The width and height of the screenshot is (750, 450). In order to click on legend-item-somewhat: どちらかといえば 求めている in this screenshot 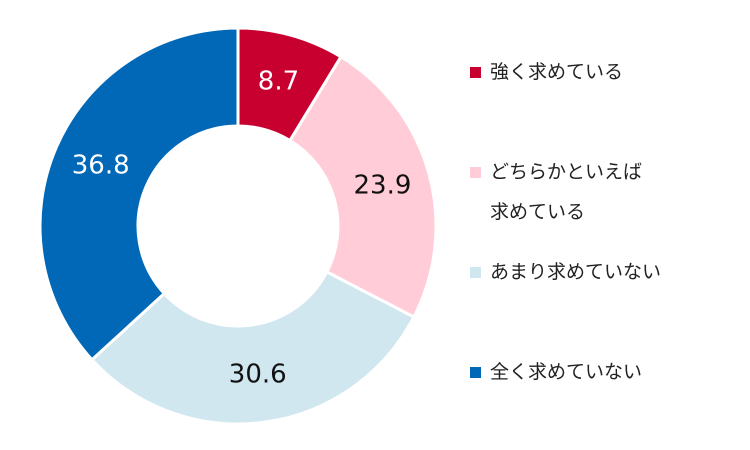, I will do `click(580, 192)`.